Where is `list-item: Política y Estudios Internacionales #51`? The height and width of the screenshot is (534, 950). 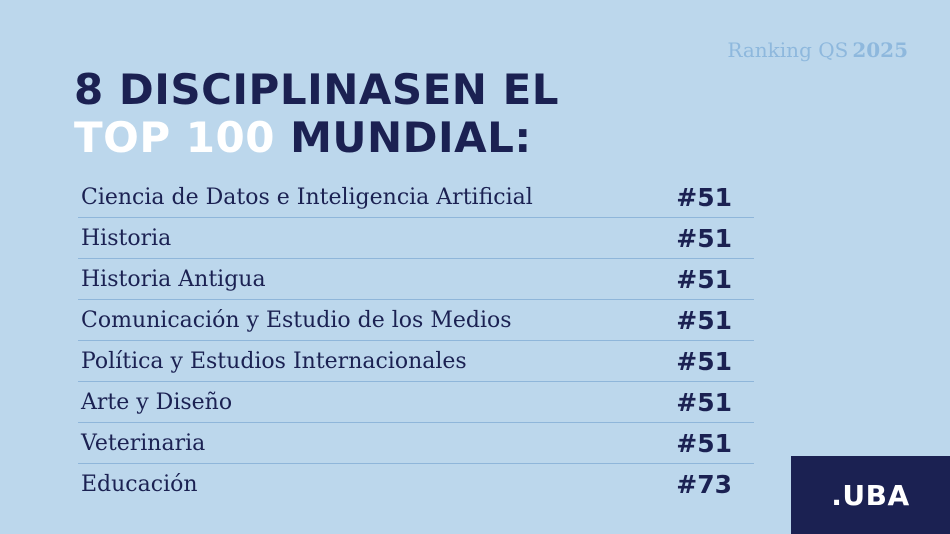
list-item: Política y Estudios Internacionales #51 is located at coordinates (416, 361).